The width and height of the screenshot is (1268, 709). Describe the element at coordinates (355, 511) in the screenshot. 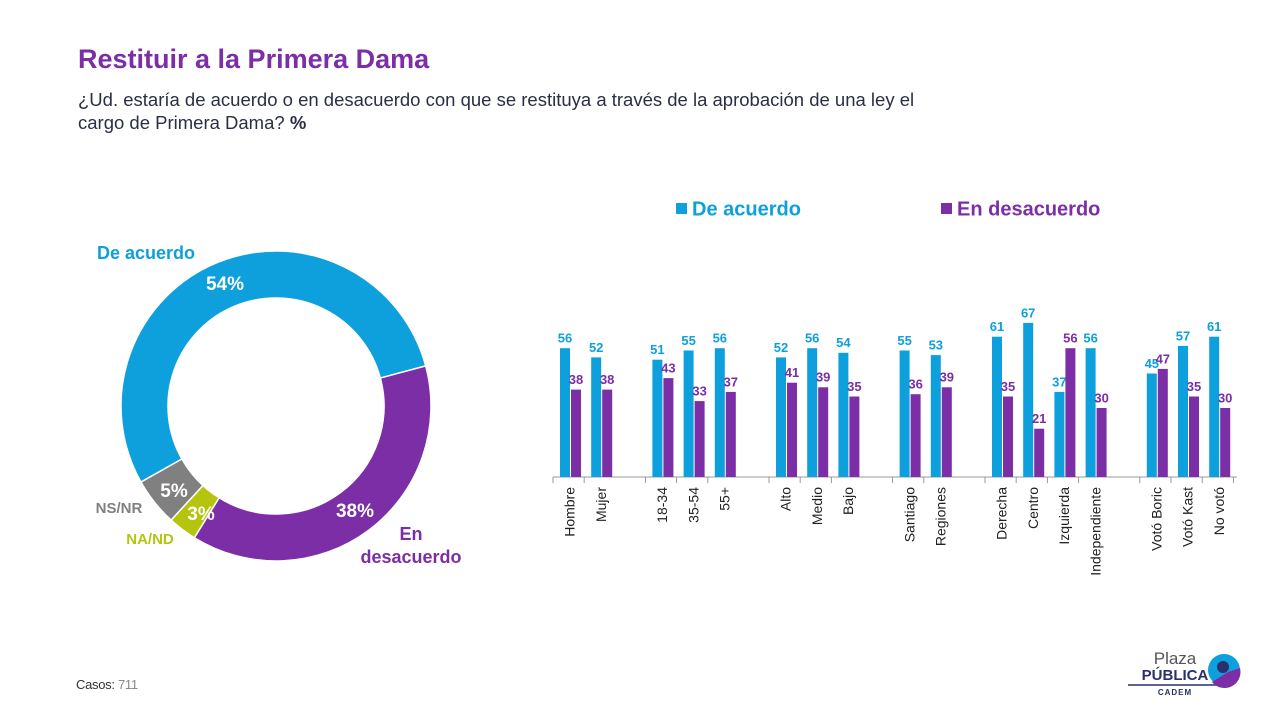

I see `slice-value-label: 38%` at that location.